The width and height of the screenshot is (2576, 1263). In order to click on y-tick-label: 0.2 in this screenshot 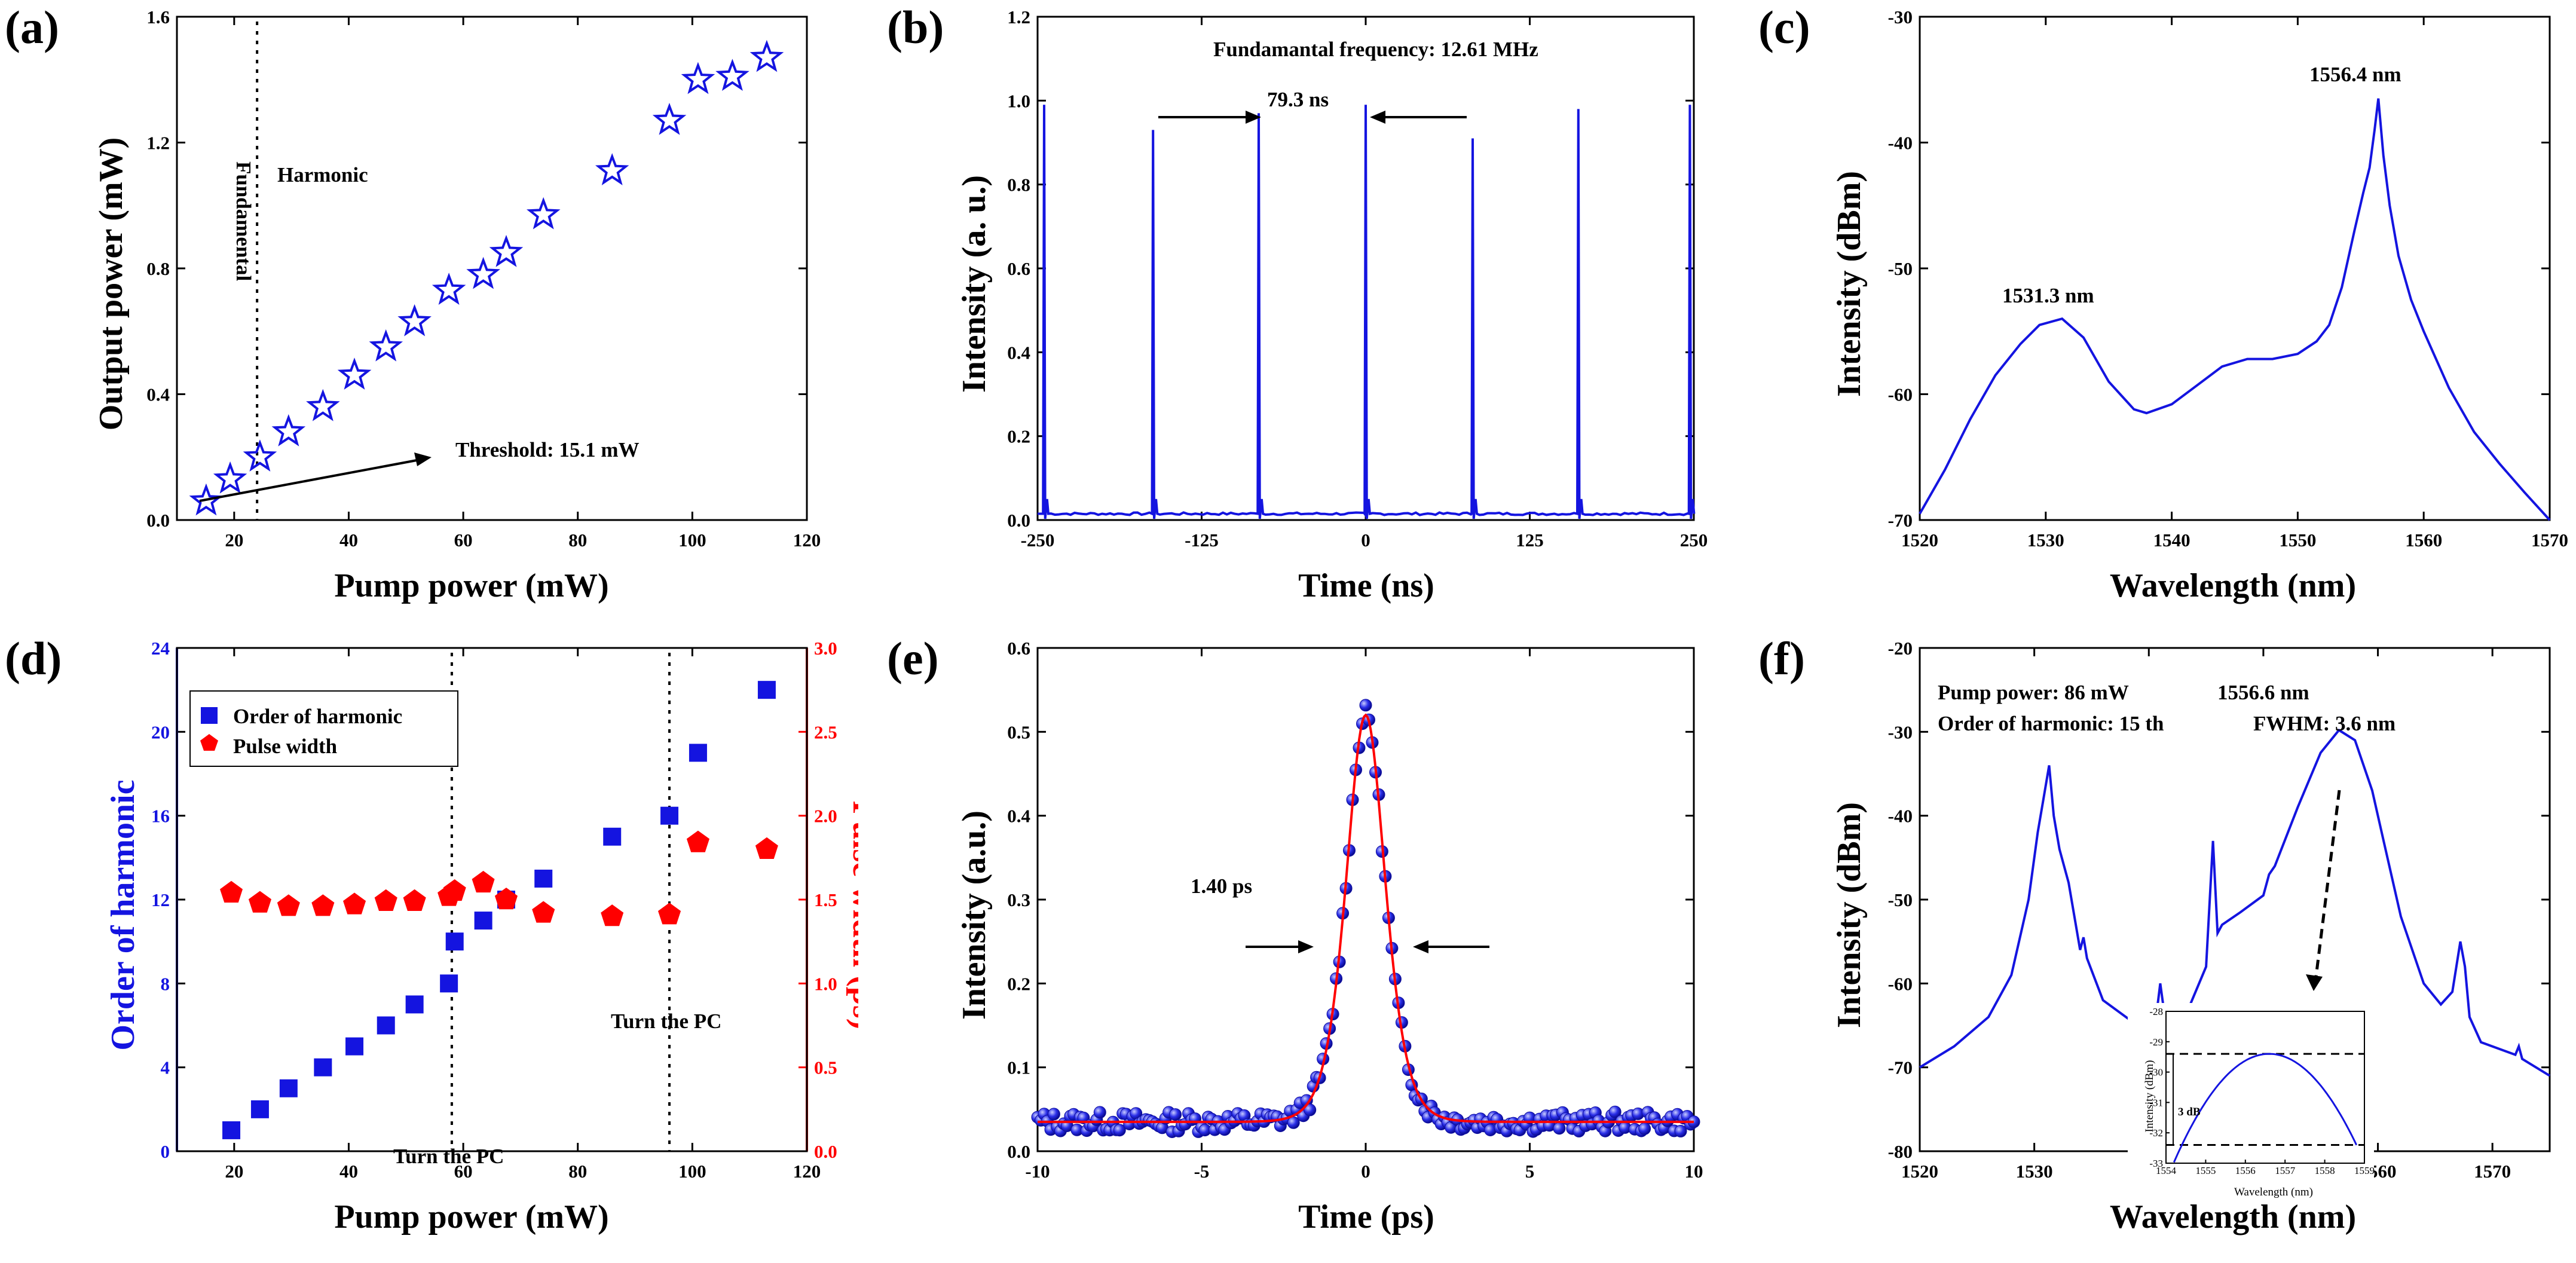, I will do `click(1018, 436)`.